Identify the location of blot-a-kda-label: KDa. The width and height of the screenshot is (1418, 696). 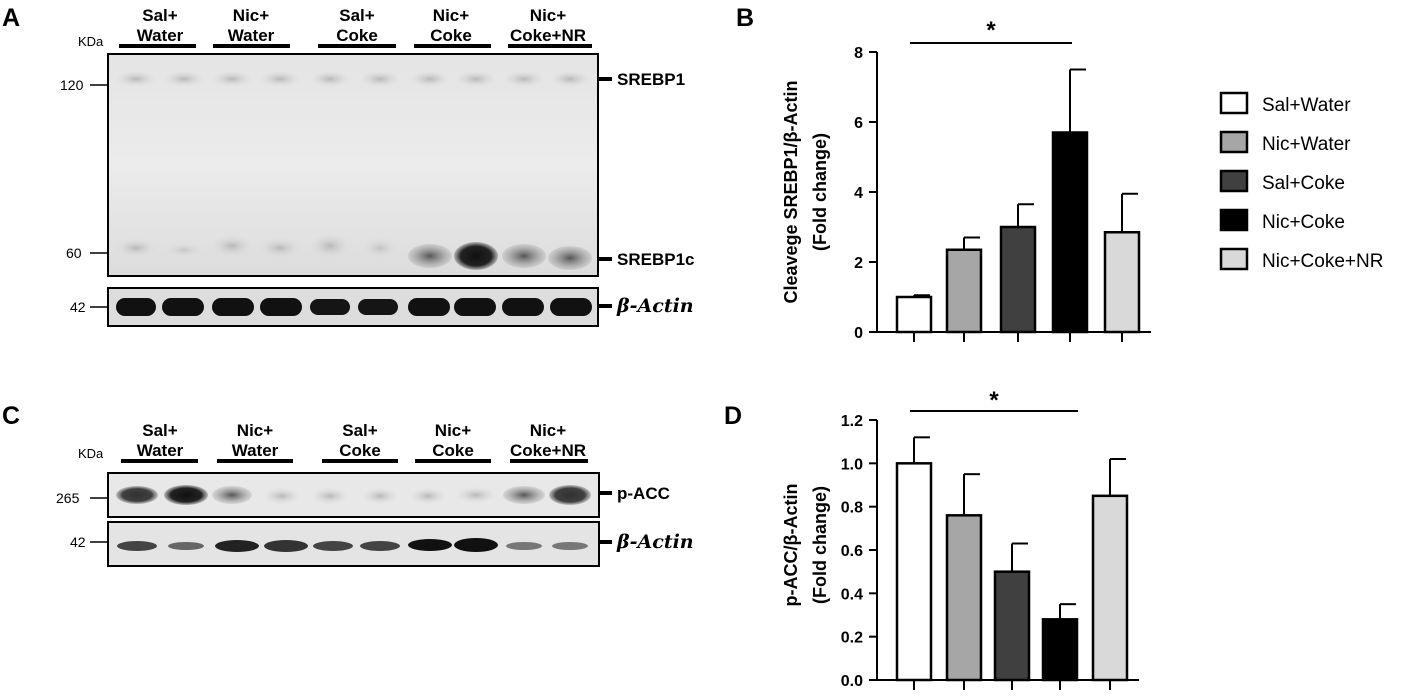
(91, 41).